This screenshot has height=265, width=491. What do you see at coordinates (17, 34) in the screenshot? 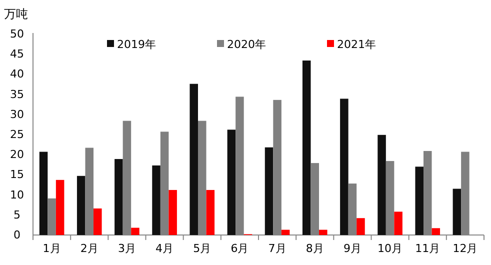
I see `y-tick-label: 50` at bounding box center [17, 34].